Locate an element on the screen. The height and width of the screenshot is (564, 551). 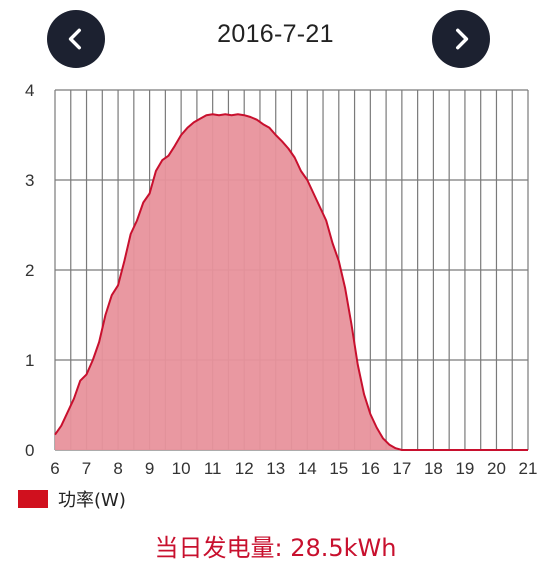
x-tick-label: 15 is located at coordinates (338, 468).